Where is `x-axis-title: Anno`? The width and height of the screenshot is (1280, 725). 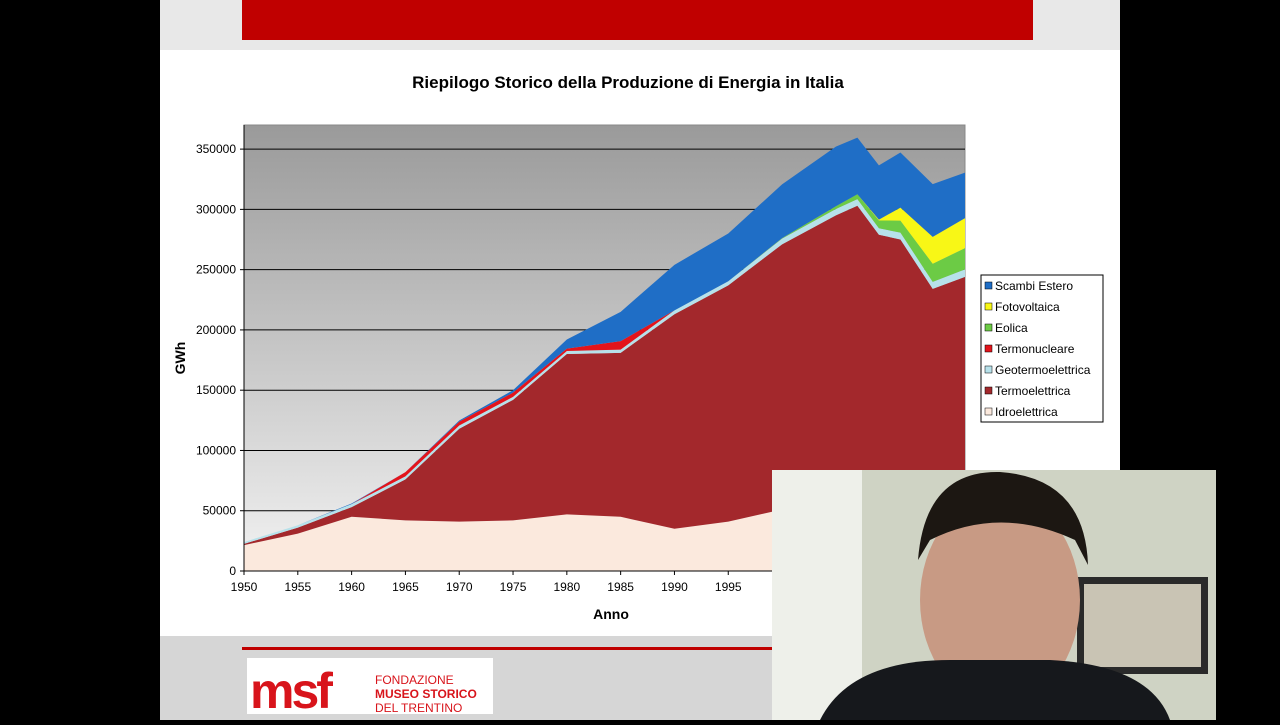
x-axis-title: Anno is located at coordinates (611, 614).